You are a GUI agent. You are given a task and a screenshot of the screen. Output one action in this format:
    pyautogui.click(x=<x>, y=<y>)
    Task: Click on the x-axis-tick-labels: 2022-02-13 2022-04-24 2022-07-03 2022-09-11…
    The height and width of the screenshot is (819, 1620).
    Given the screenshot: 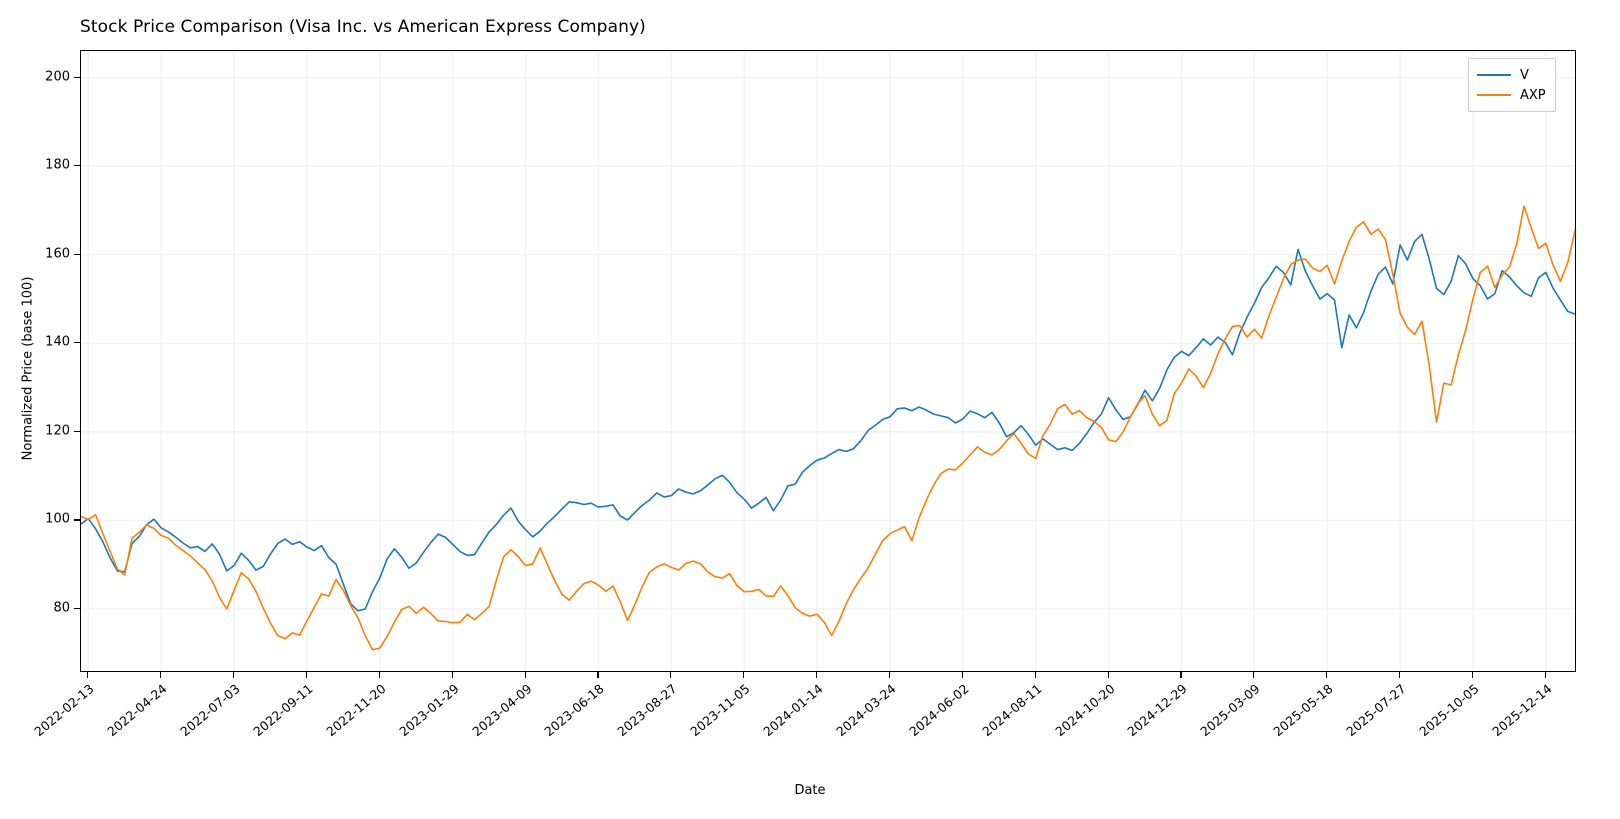 What is the action you would take?
    pyautogui.click(x=804, y=726)
    